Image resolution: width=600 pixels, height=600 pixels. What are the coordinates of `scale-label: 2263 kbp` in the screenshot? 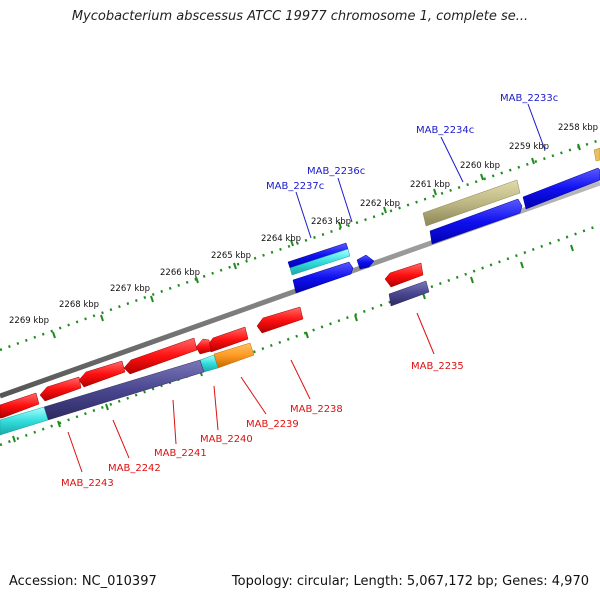 It's located at (331, 222).